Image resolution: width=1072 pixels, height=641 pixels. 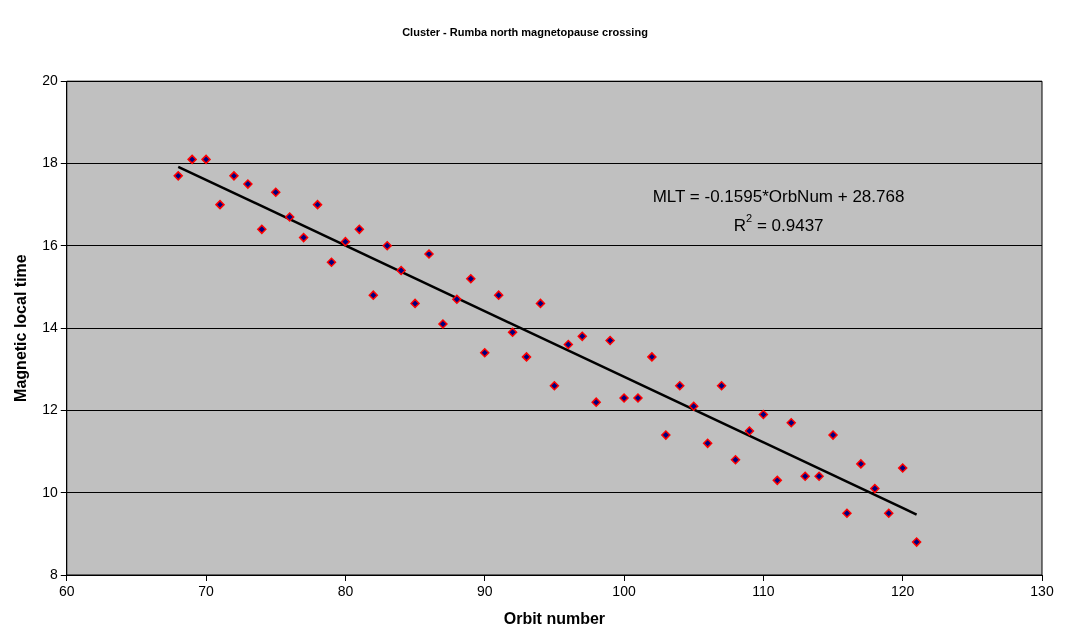 I want to click on x-tick-label: 60, so click(x=66, y=591).